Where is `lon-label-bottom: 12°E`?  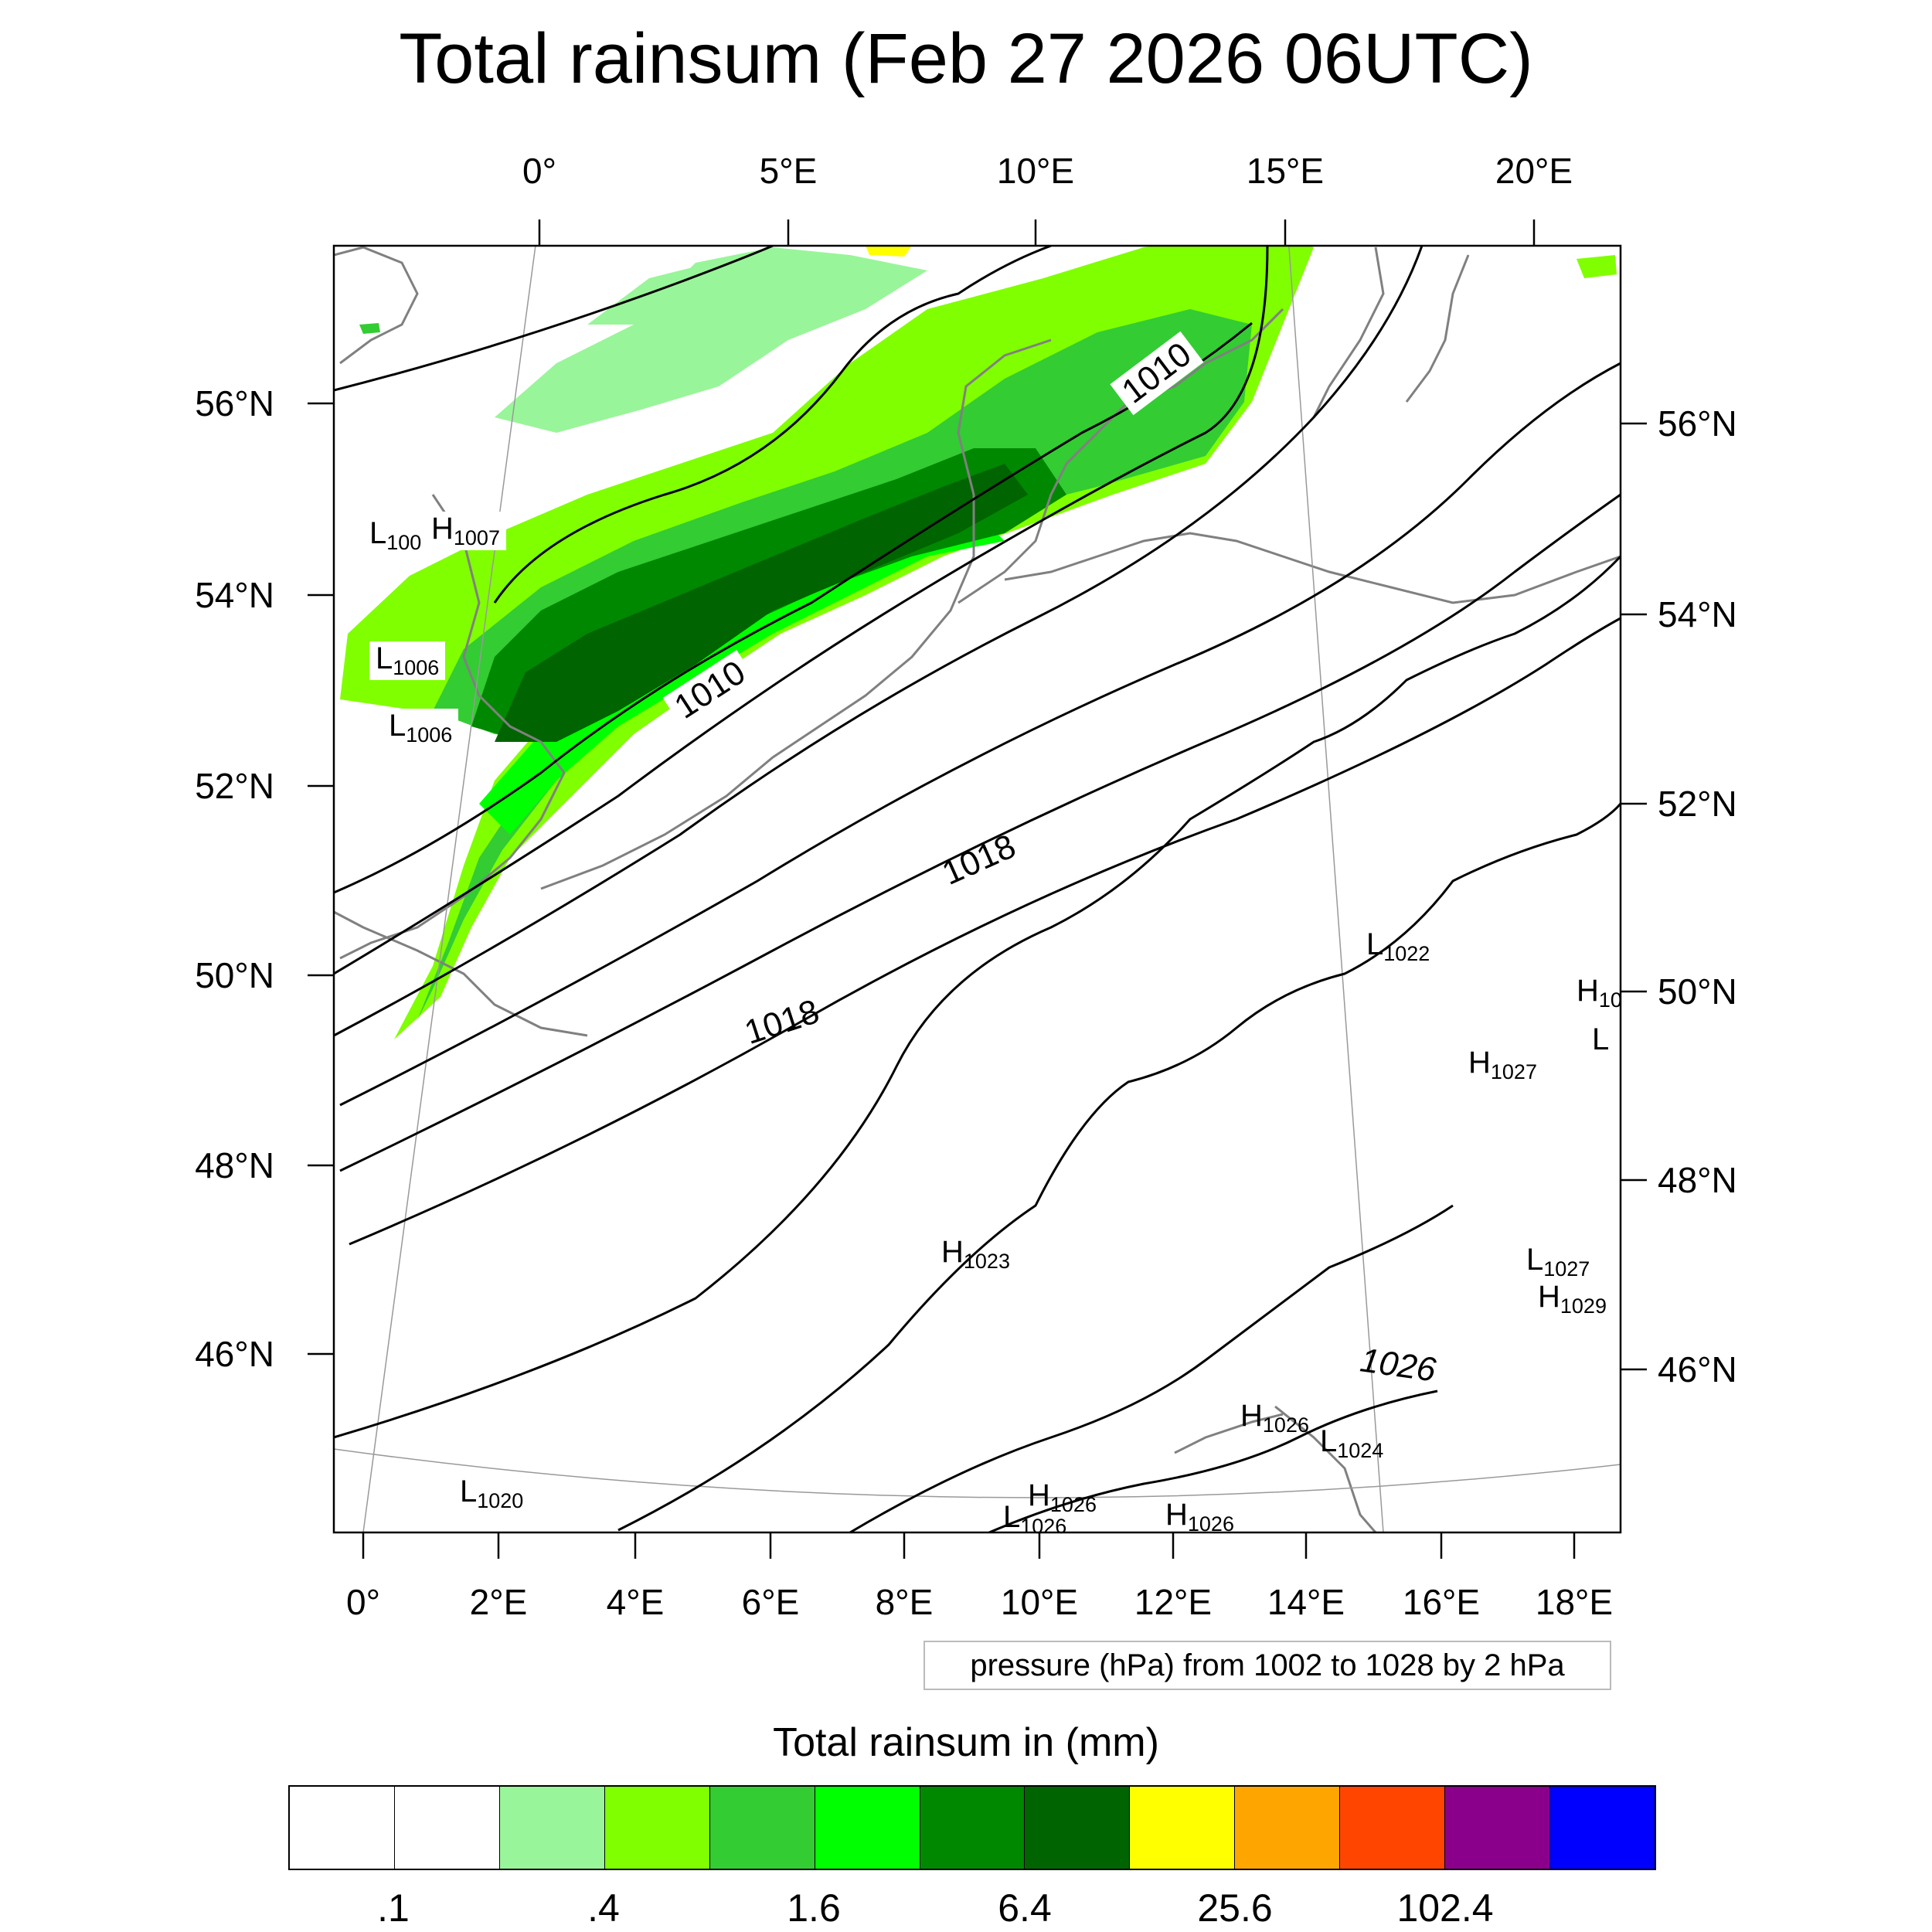 lon-label-bottom: 12°E is located at coordinates (1173, 1602).